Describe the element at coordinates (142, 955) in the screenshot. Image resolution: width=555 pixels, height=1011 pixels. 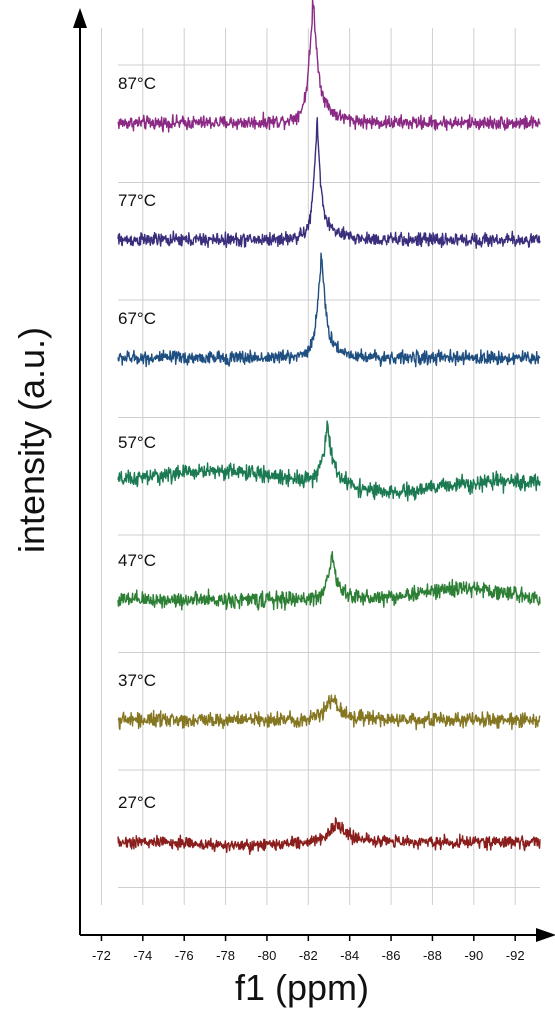
I see `x-tick-label: -74` at that location.